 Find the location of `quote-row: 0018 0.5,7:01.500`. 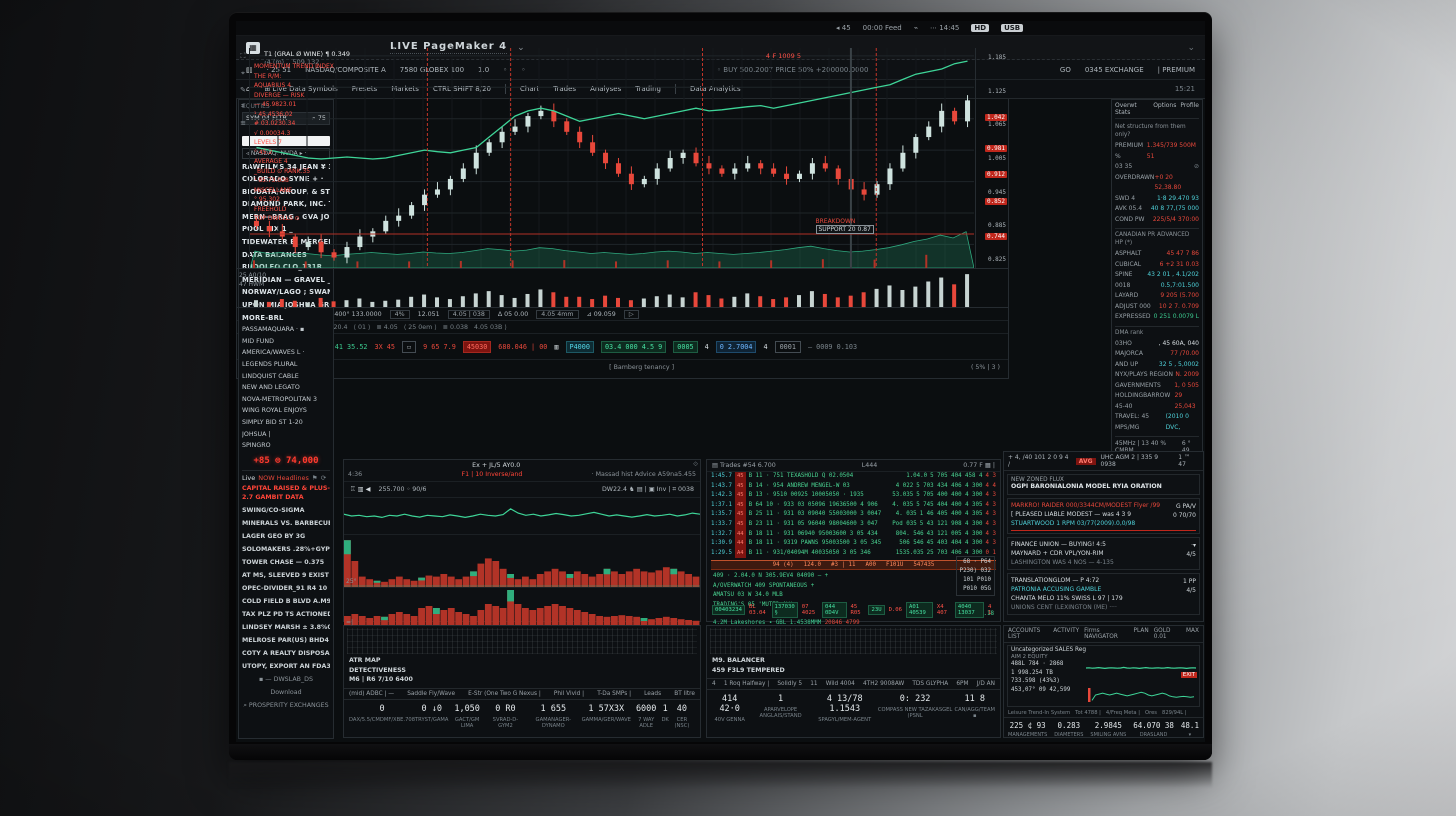

quote-row: 0018 0.5,7:01.500 is located at coordinates (1157, 286).